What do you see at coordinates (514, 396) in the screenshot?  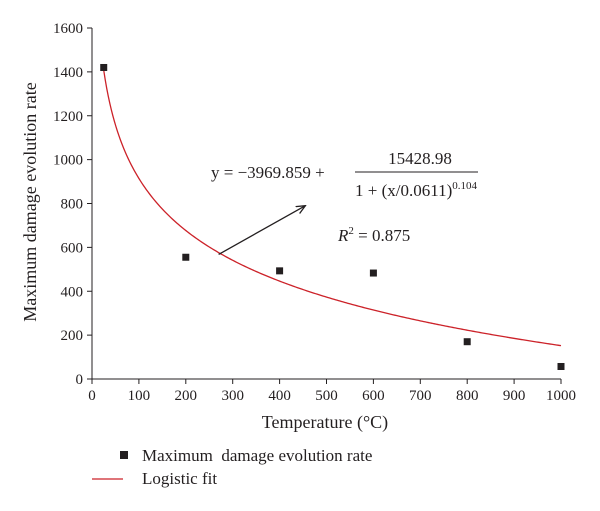 I see `x-tick-label: 900` at bounding box center [514, 396].